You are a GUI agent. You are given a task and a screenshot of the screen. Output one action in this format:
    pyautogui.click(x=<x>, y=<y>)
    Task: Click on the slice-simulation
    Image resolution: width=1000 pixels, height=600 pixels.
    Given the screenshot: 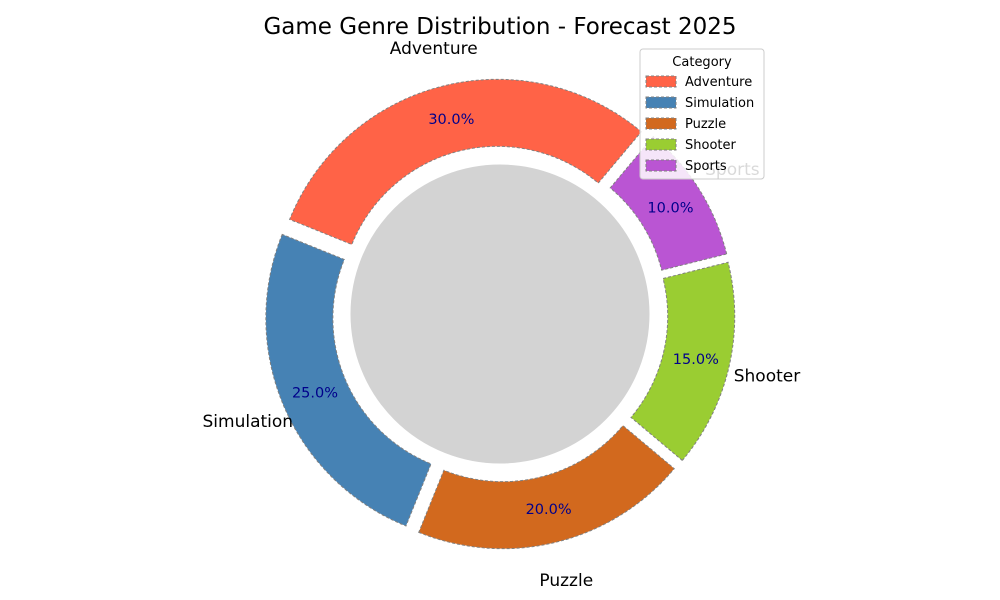 What is the action you would take?
    pyautogui.click(x=348, y=380)
    